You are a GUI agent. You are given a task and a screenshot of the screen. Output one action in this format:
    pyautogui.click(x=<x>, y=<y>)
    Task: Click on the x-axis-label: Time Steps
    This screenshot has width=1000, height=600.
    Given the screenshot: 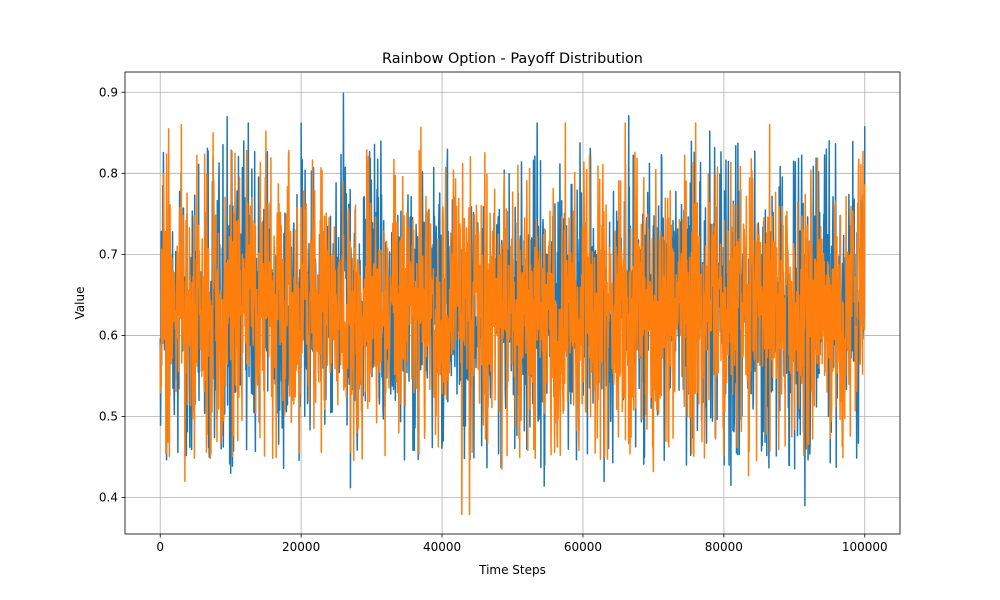 What is the action you would take?
    pyautogui.click(x=512, y=570)
    